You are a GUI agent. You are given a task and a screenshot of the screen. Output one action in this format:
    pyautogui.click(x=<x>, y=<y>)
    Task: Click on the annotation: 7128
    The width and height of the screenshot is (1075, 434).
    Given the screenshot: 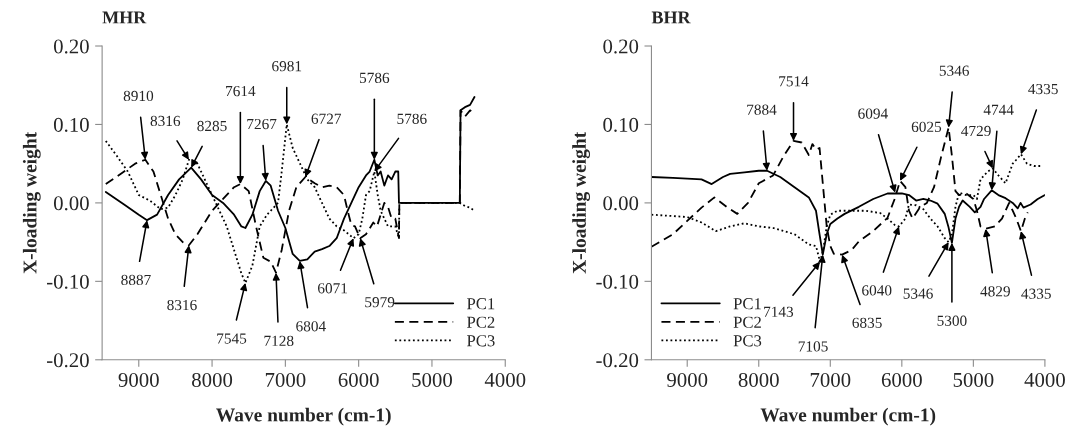 What is the action you would take?
    pyautogui.click(x=279, y=340)
    